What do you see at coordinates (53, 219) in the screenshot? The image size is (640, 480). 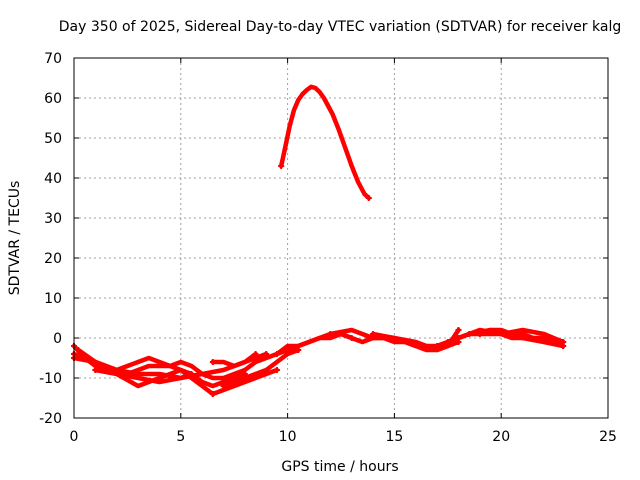 I see `y-tick-label: 30` at bounding box center [53, 219].